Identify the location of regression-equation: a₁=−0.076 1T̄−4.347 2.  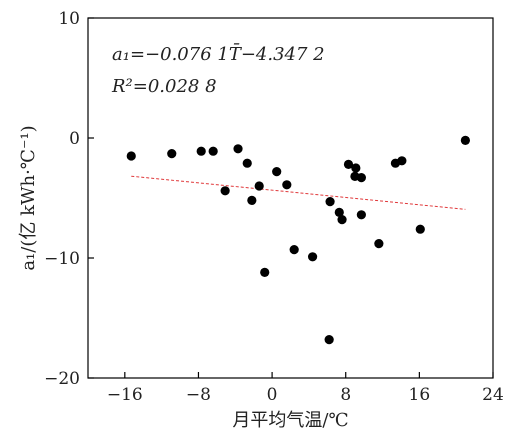
(218, 53).